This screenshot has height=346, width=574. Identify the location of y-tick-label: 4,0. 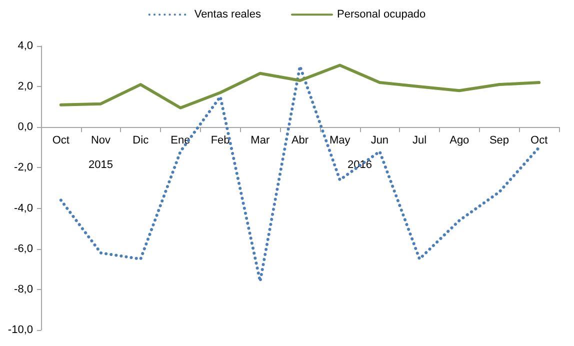
(25, 46).